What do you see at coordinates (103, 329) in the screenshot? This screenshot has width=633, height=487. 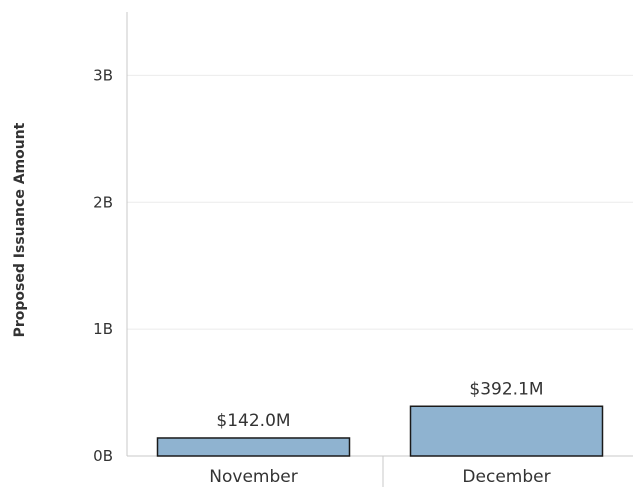 I see `y-tick-label: 1B` at bounding box center [103, 329].